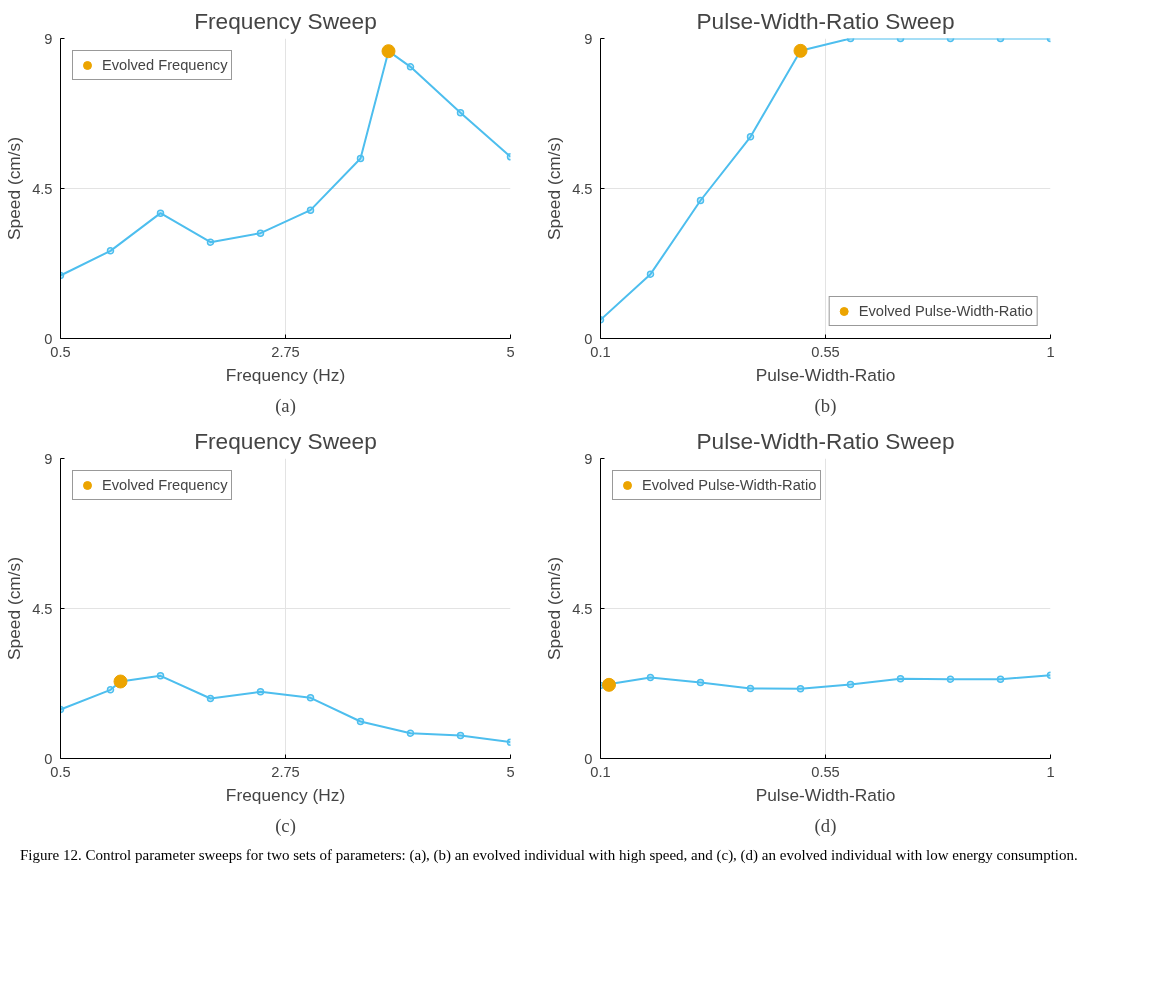 The image size is (1154, 1005). What do you see at coordinates (825, 405) in the screenshot?
I see `text: (b)` at bounding box center [825, 405].